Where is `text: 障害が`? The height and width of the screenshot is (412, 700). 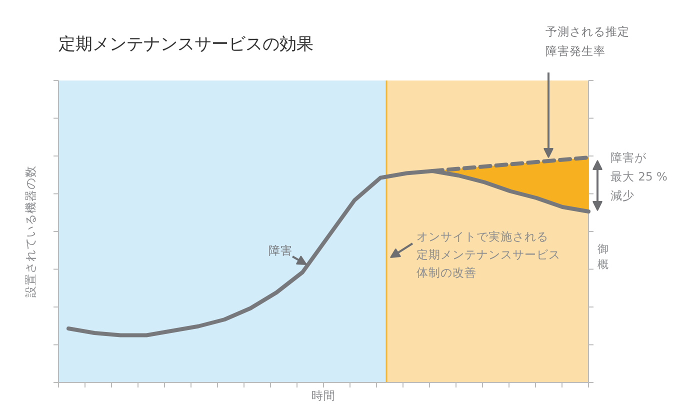
text: 障害が is located at coordinates (629, 157).